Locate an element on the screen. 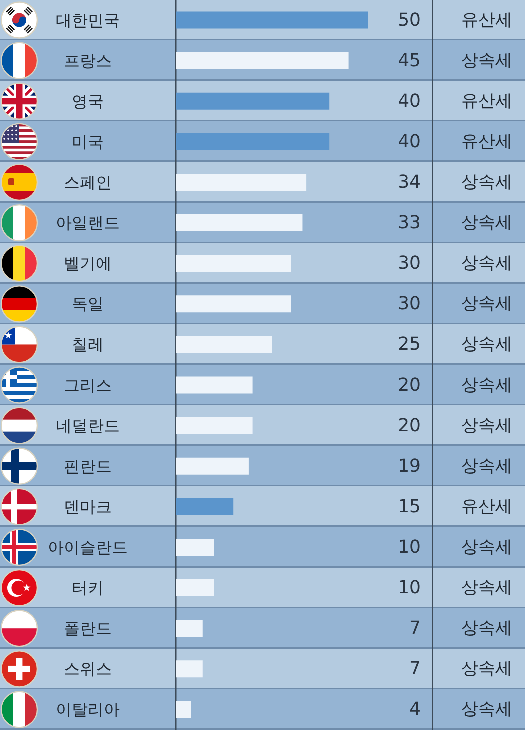  y-tick-label: 그리스 is located at coordinates (88, 385).